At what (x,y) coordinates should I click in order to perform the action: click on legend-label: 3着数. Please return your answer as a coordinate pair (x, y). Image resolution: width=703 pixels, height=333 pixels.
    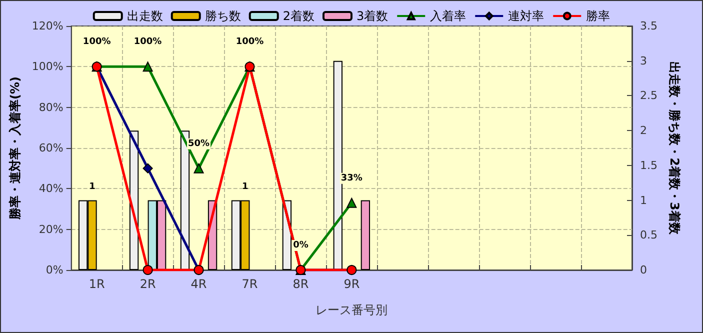
    Looking at the image, I should click on (372, 16).